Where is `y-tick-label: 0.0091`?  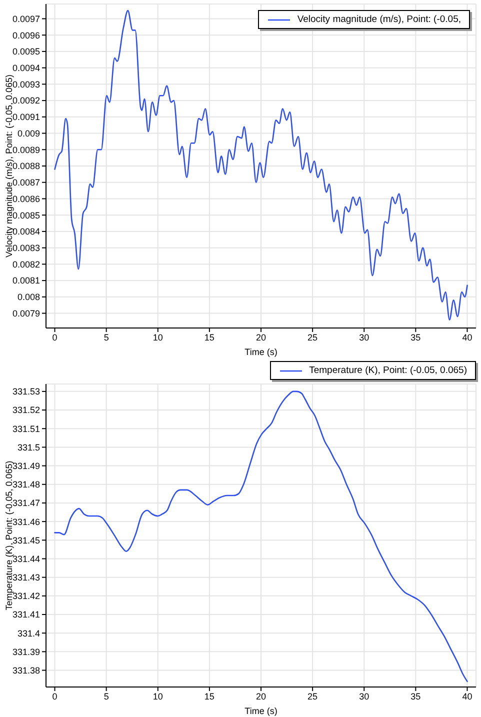
y-tick-label: 0.0091 is located at coordinates (26, 117).